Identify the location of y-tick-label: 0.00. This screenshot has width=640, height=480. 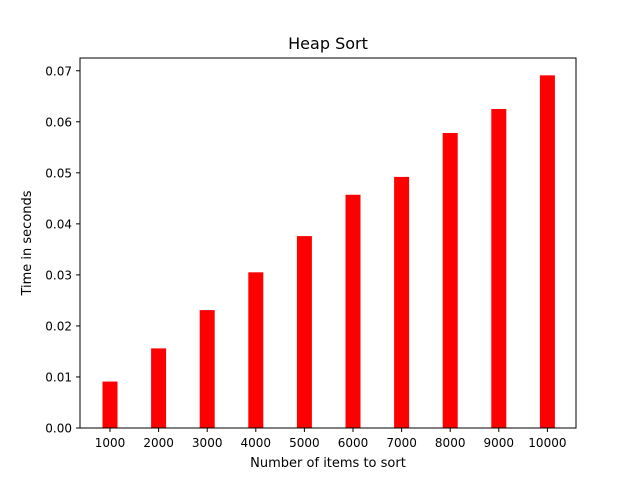
(58, 429).